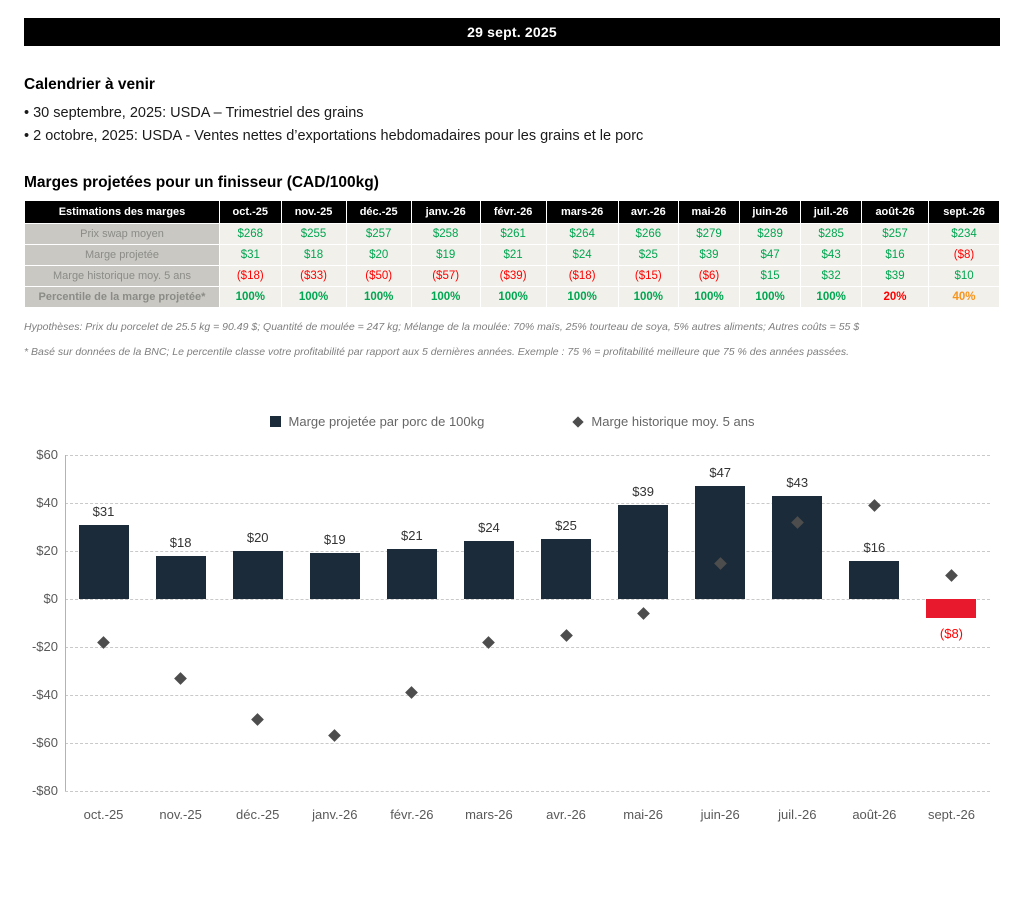  Describe the element at coordinates (378, 212) in the screenshot. I see `table-header-month: déc.-25` at that location.